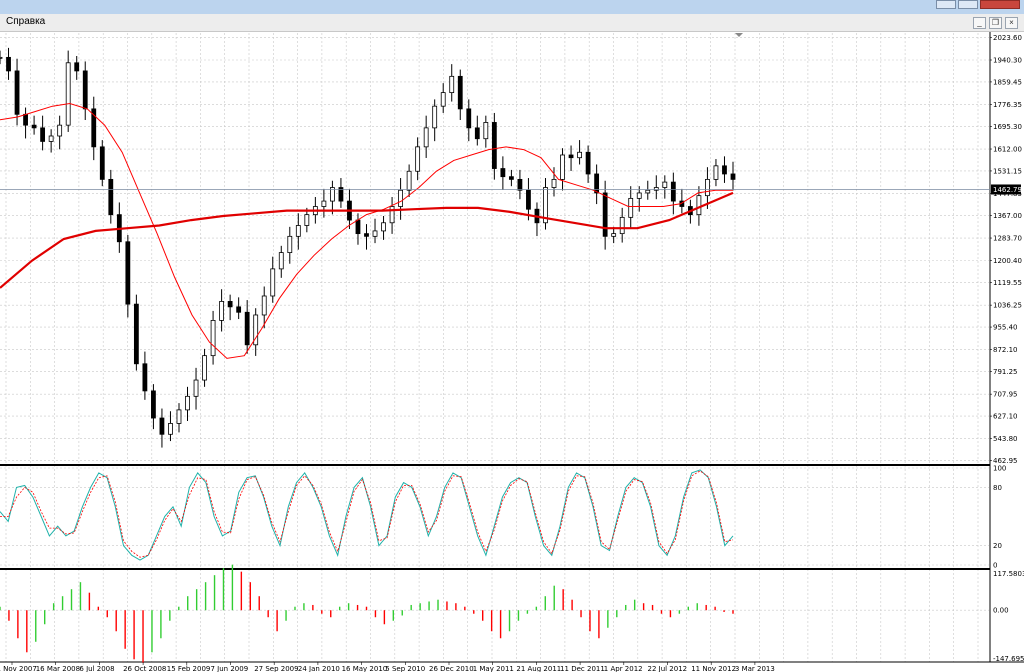 This screenshot has width=1024, height=672. I want to click on price-tick-label: 543.80, so click(1005, 439).